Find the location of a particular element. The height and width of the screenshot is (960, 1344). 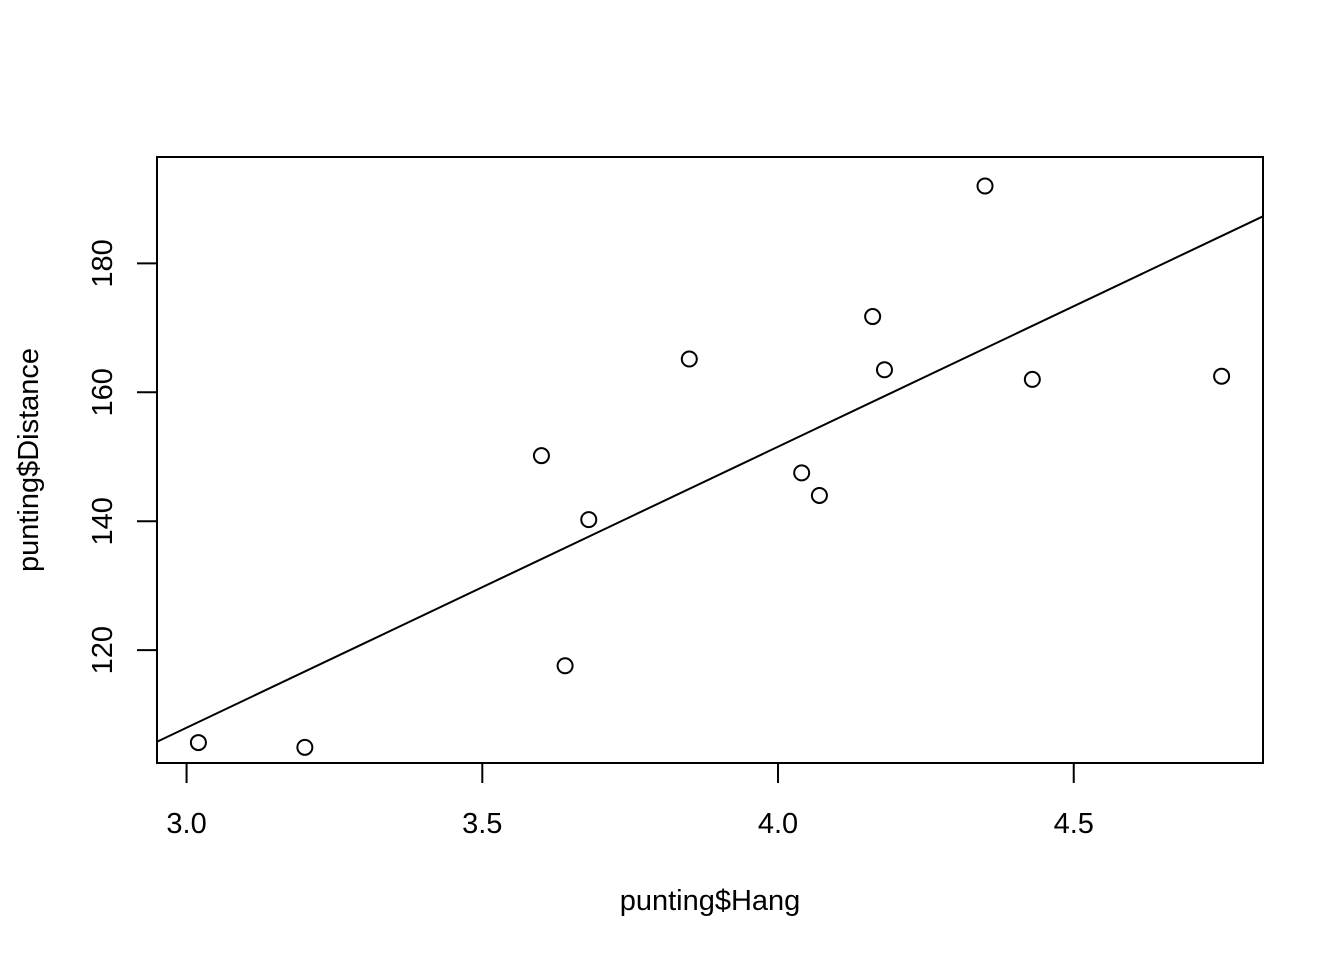

y-tick-label: 120 is located at coordinates (103, 650).